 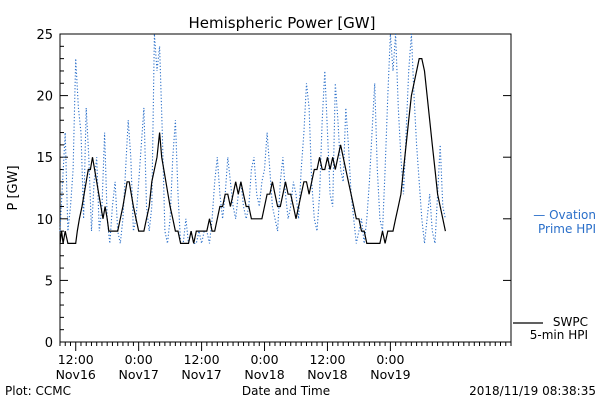 What do you see at coordinates (44, 35) in the screenshot?
I see `y-tick-label: 25` at bounding box center [44, 35].